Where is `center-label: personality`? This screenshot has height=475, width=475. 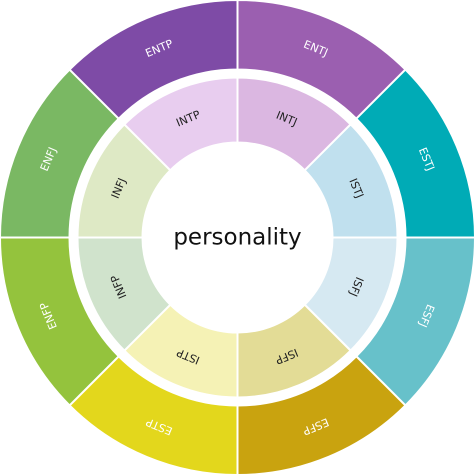
center-label: personality is located at coordinates (237, 238).